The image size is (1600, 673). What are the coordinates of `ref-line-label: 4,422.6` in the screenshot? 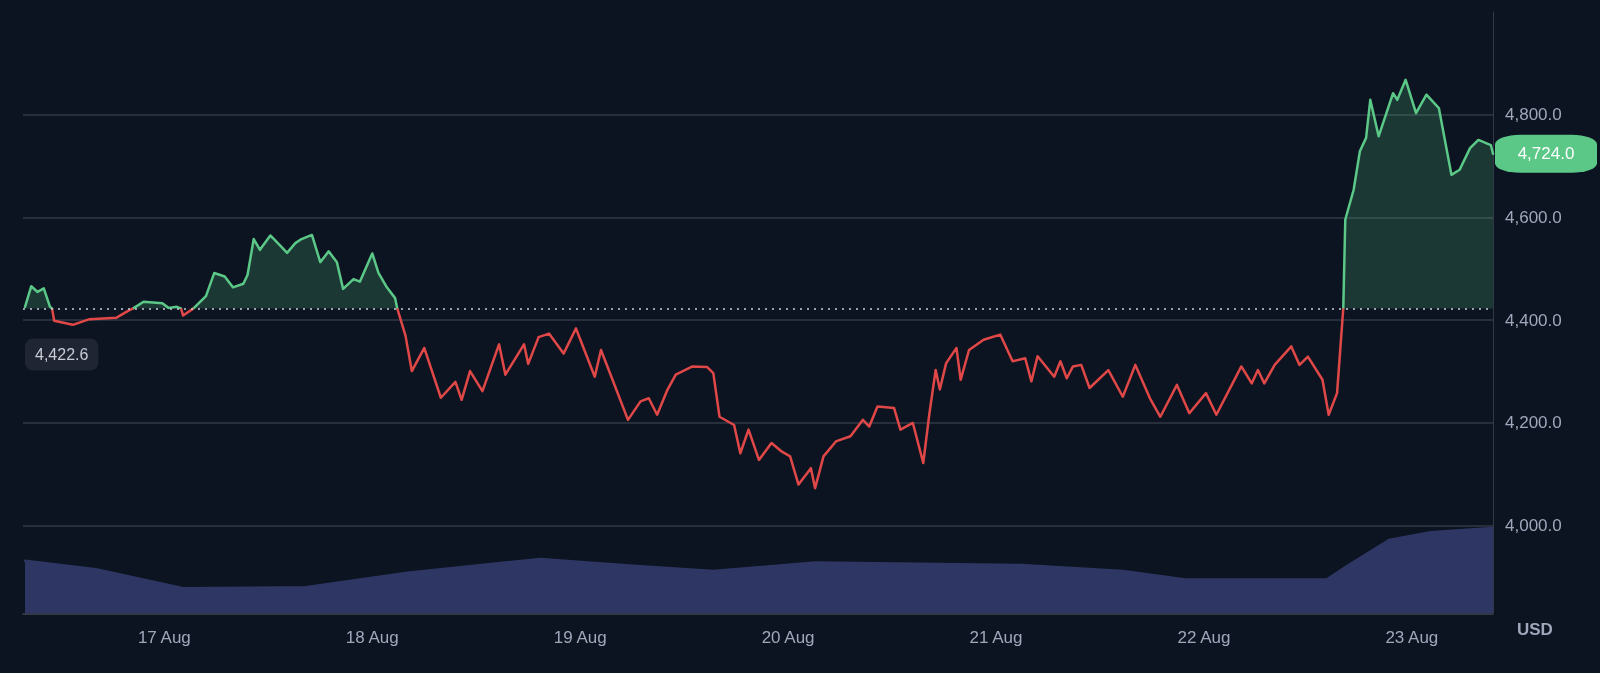 It's located at (62, 355).